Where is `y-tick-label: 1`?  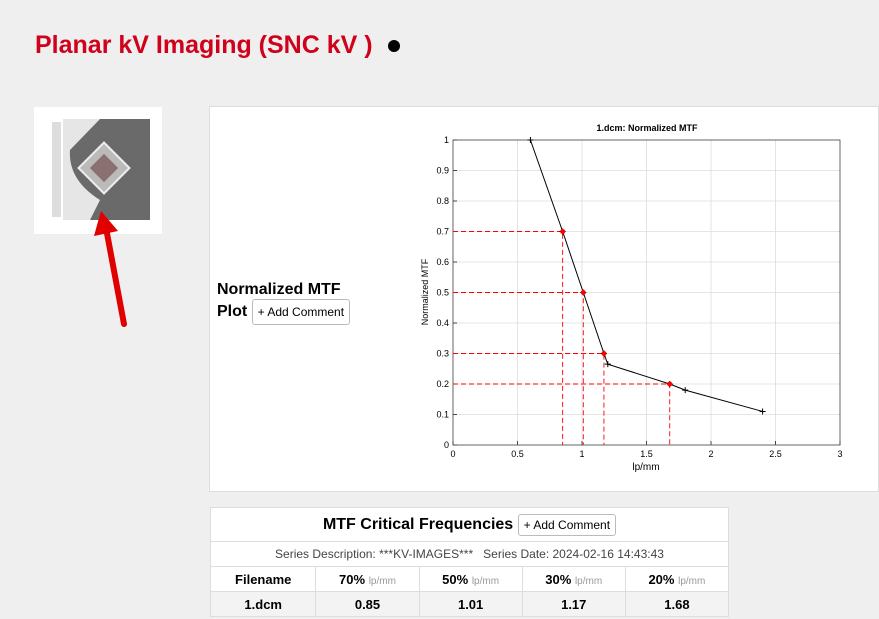 y-tick-label: 1 is located at coordinates (446, 140).